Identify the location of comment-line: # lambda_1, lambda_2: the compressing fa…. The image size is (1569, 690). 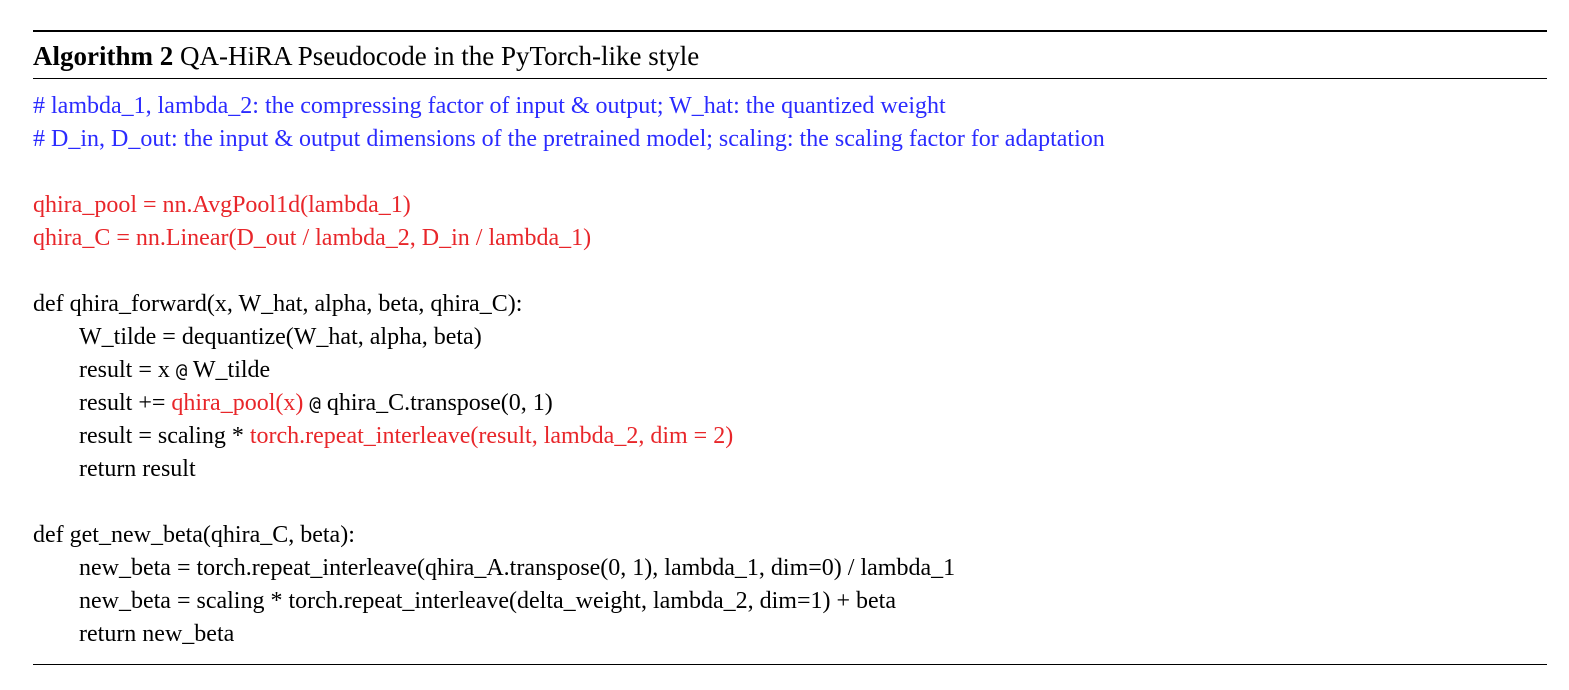
(489, 106).